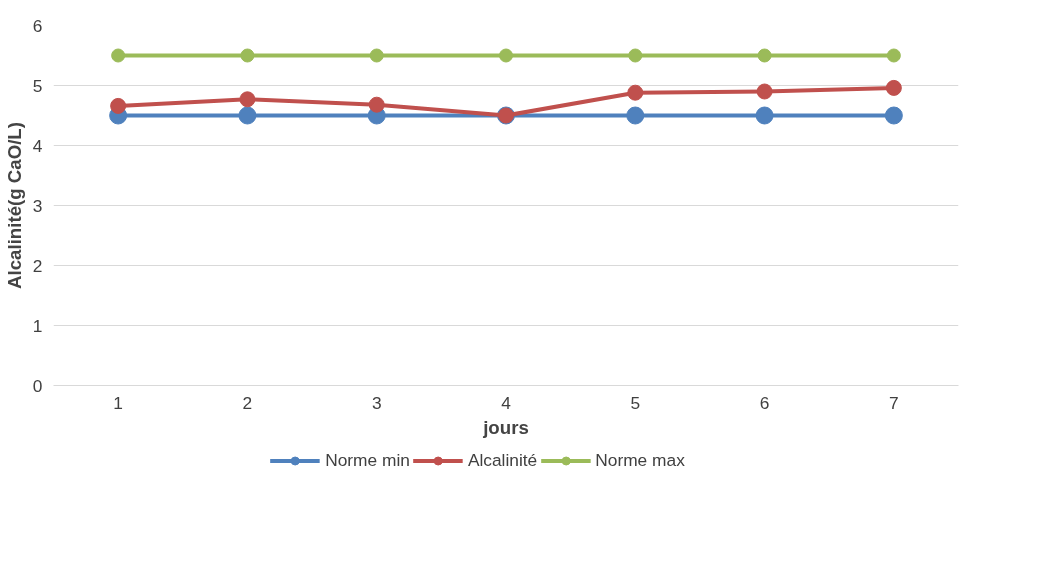 This screenshot has width=1037, height=581. Describe the element at coordinates (505, 427) in the screenshot. I see `x-axis-title: jours` at that location.